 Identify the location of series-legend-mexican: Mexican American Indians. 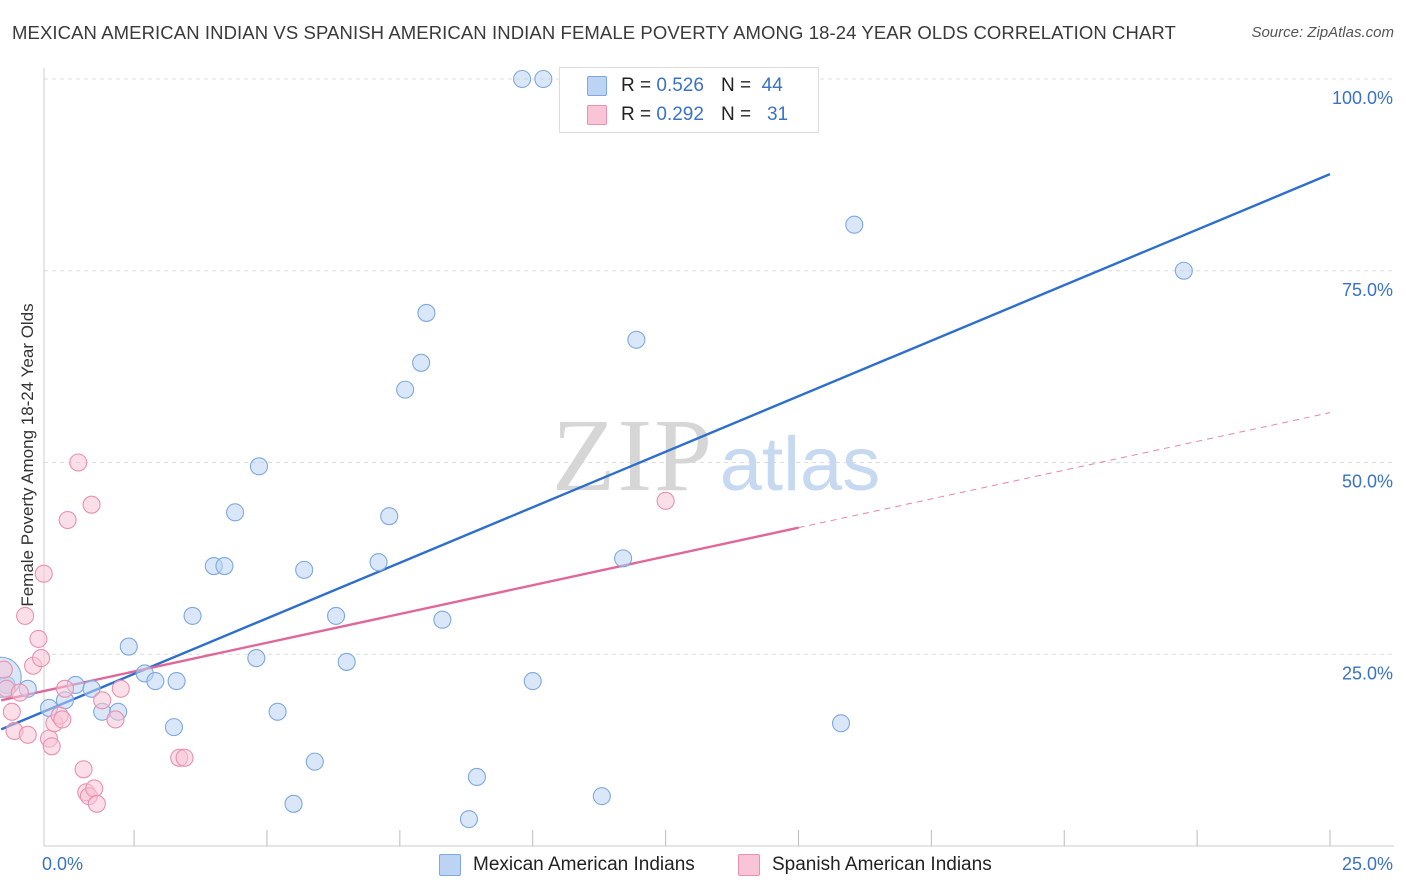
(567, 865).